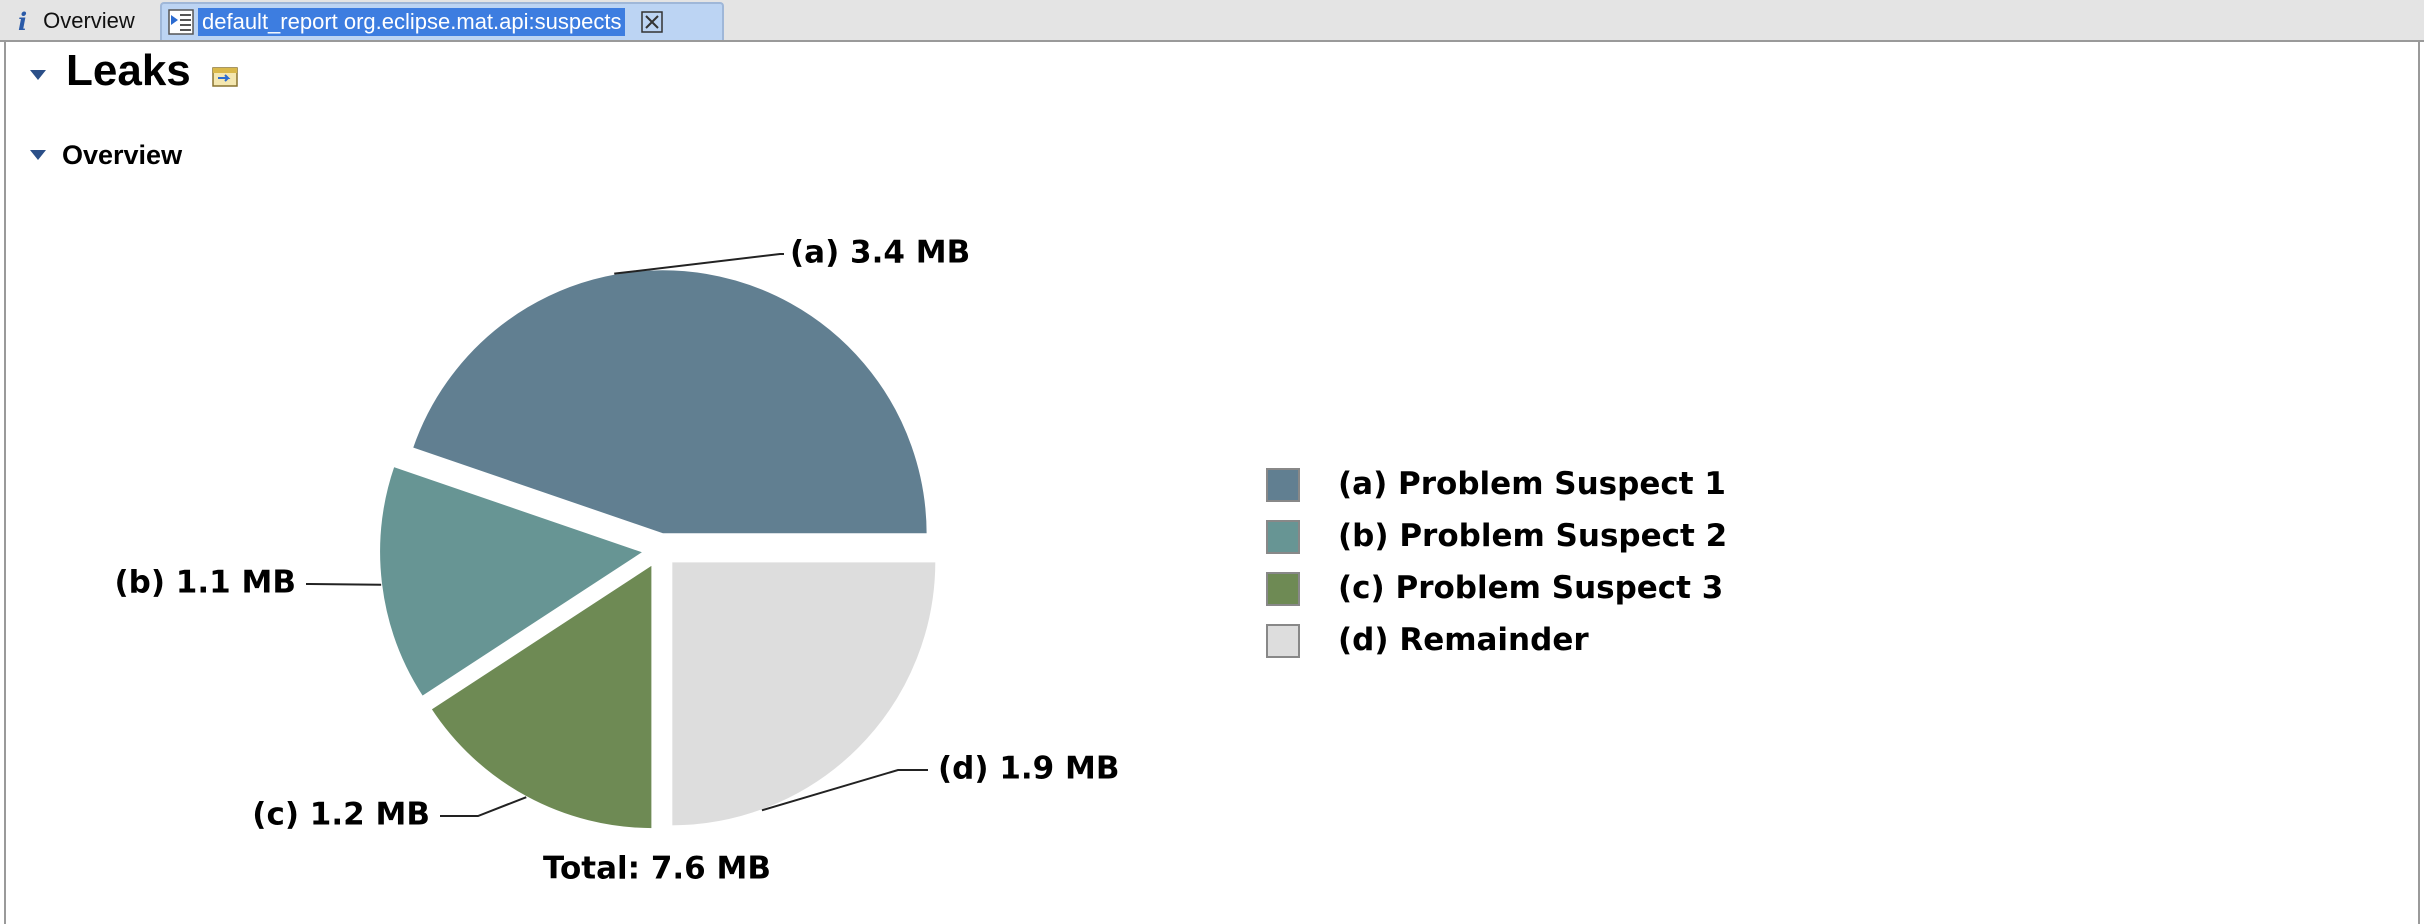 The image size is (2424, 924). Describe the element at coordinates (89, 20) in the screenshot. I see `tab-overview-label: Overview` at that location.